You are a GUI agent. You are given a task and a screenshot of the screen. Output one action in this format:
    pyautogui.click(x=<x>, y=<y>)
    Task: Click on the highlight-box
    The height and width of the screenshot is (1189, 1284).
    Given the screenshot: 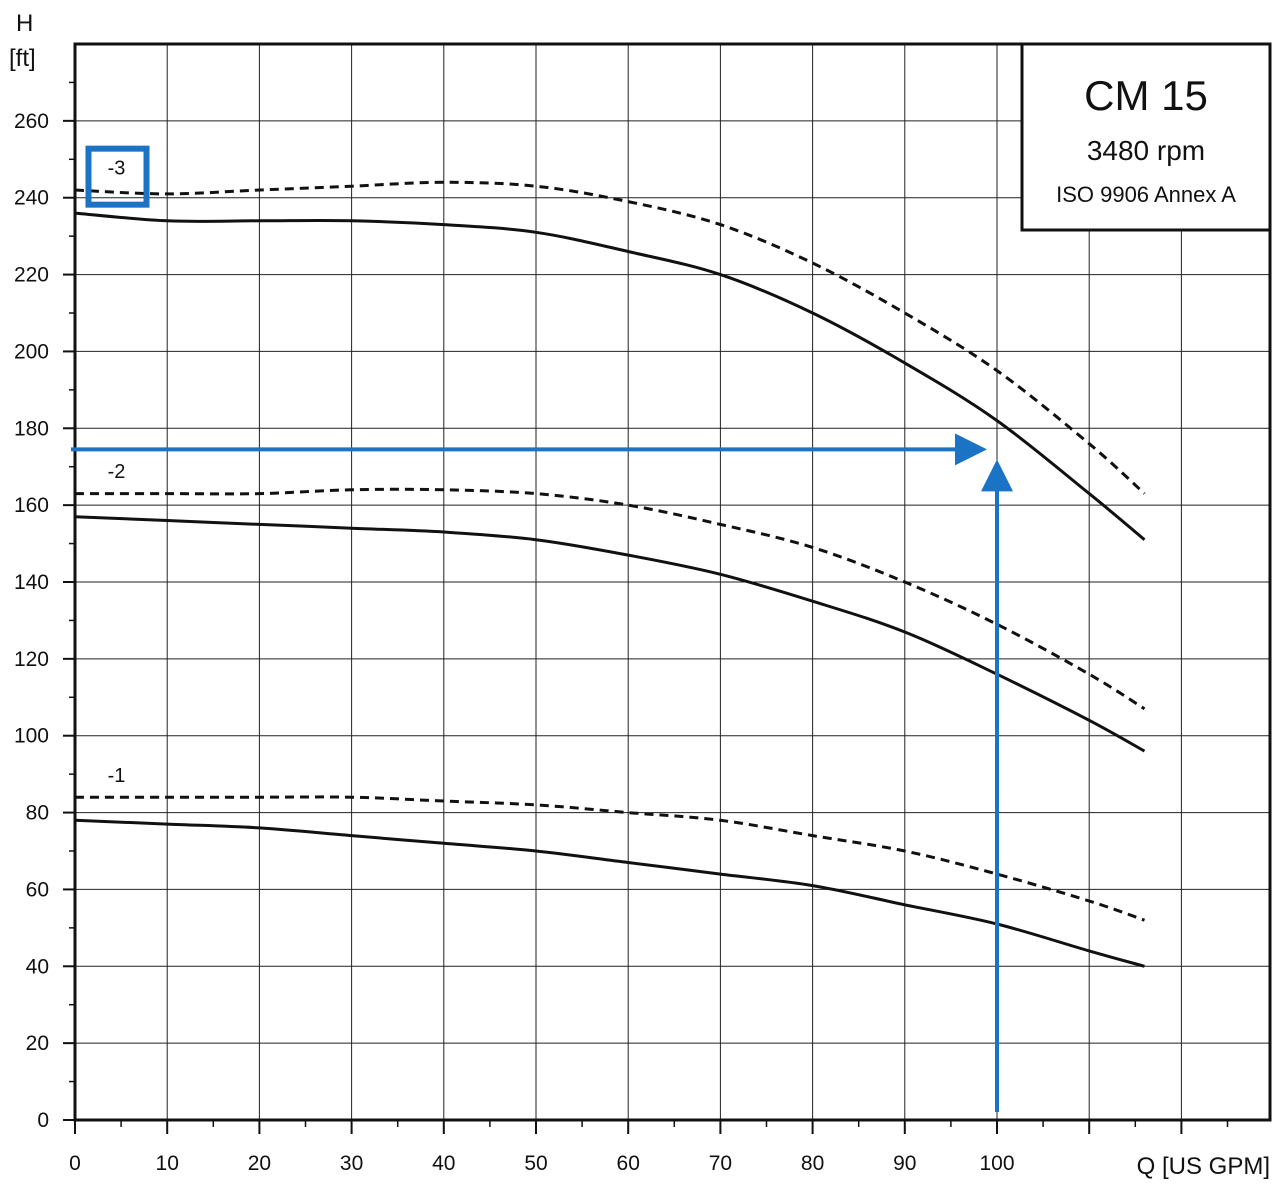 What is the action you would take?
    pyautogui.click(x=117, y=176)
    